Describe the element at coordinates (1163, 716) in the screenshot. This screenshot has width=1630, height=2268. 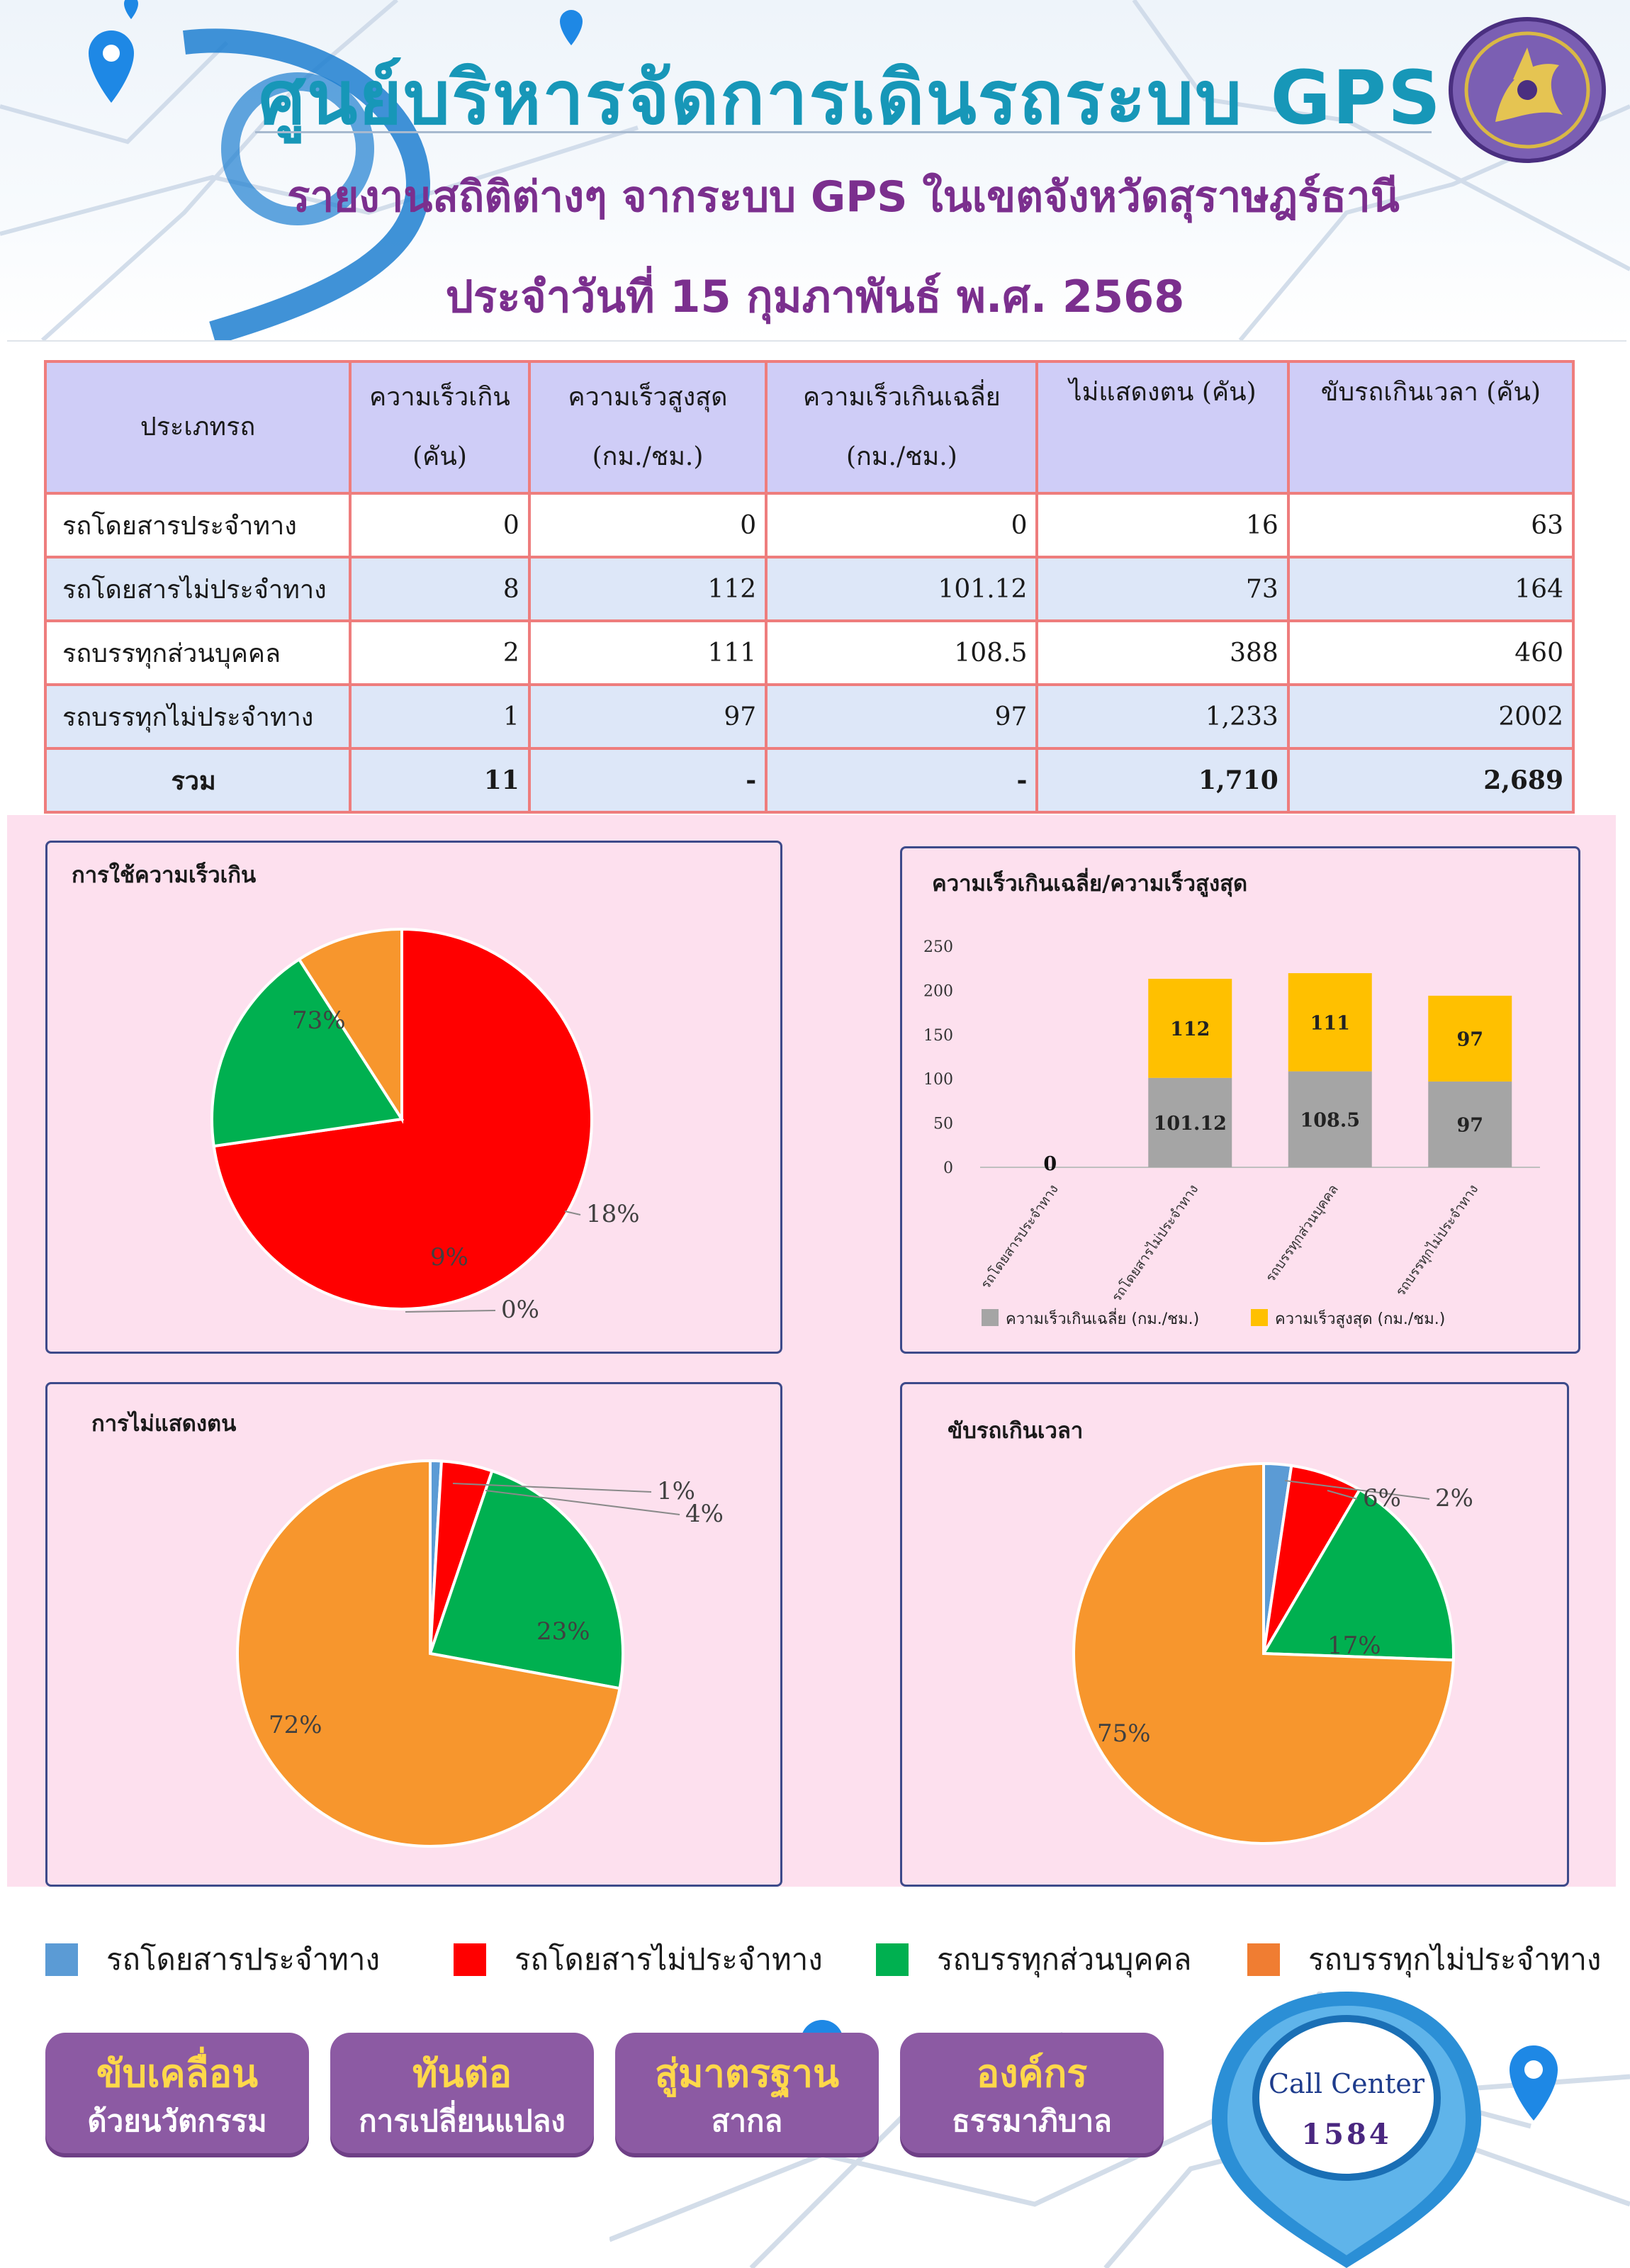
I see `cell-no-identity: 1,233` at that location.